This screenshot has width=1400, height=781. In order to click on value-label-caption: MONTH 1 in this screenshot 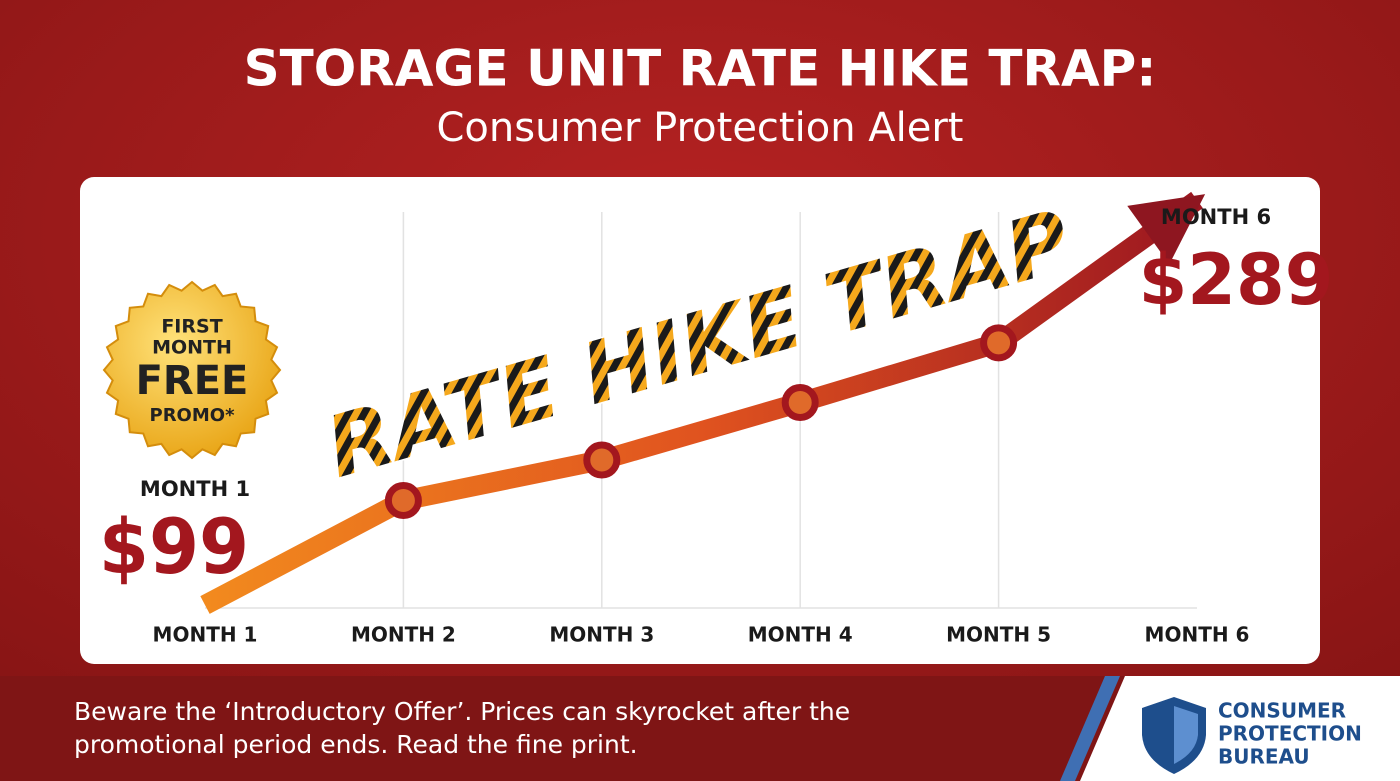, I will do `click(195, 489)`.